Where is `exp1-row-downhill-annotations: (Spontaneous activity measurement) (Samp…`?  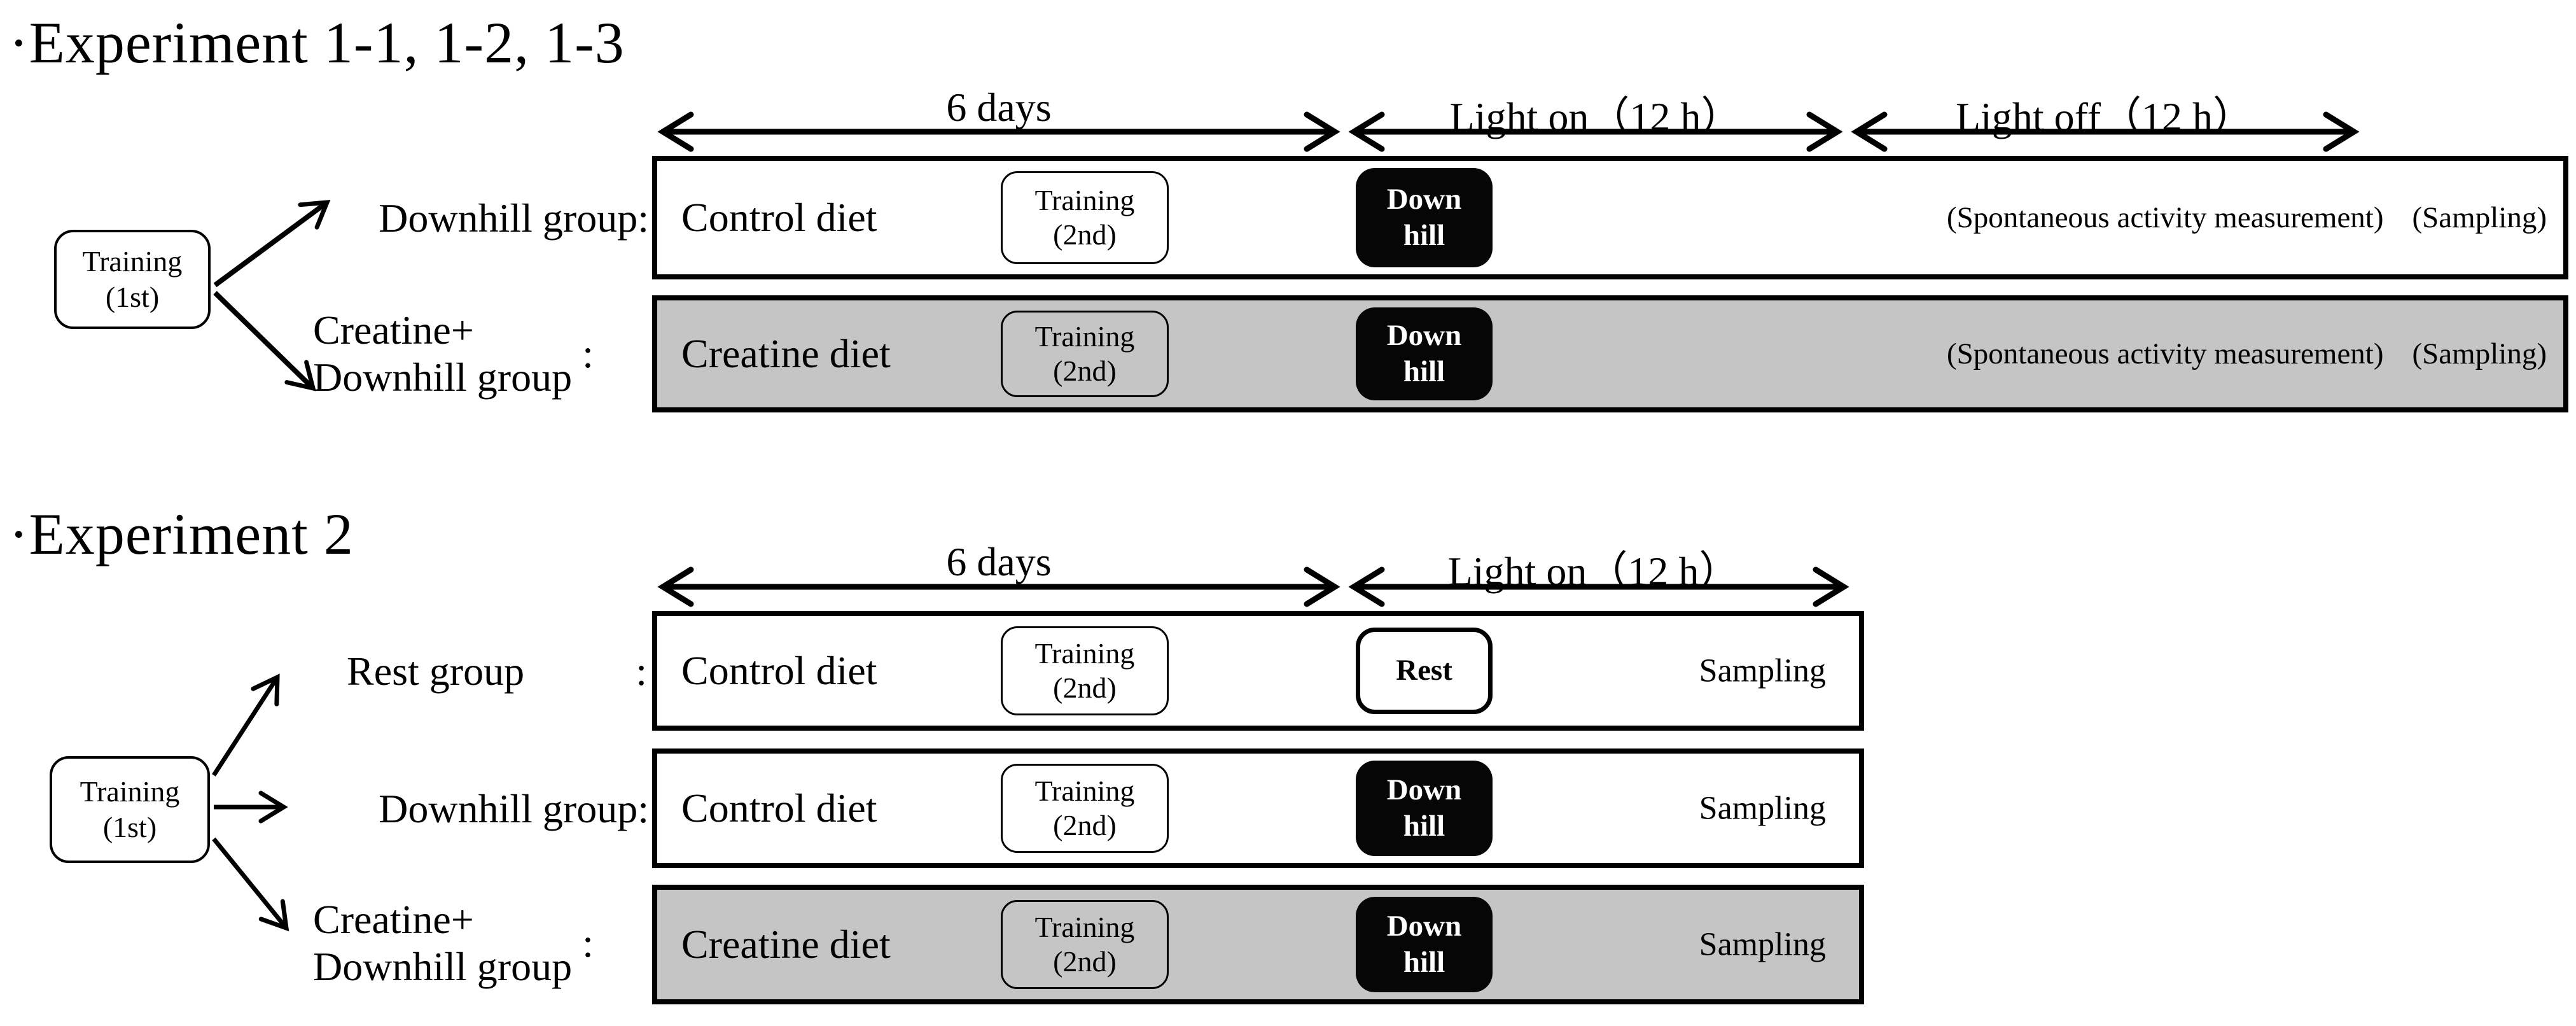
exp1-row-downhill-annotations: (Spontaneous activity measurement) (Samp… is located at coordinates (2247, 217).